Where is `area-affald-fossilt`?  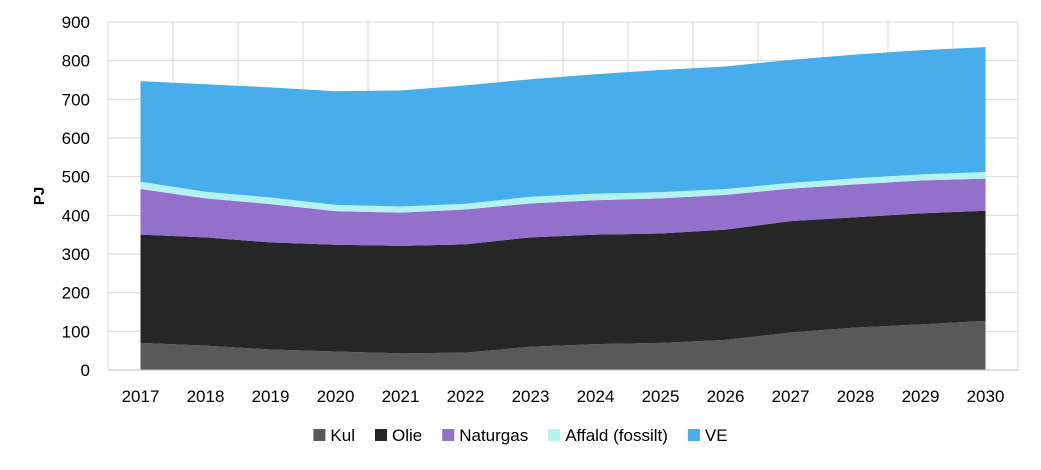 area-affald-fossilt is located at coordinates (563, 192).